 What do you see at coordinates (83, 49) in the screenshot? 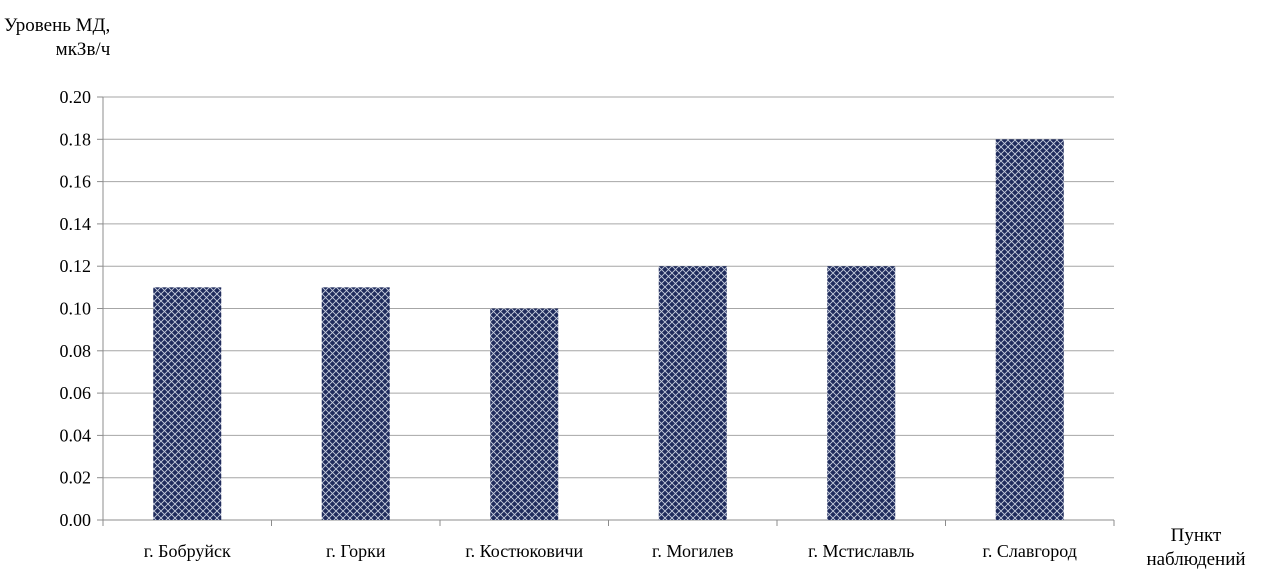
I see `y-axis-title-line-2: мкЗв/ч` at bounding box center [83, 49].